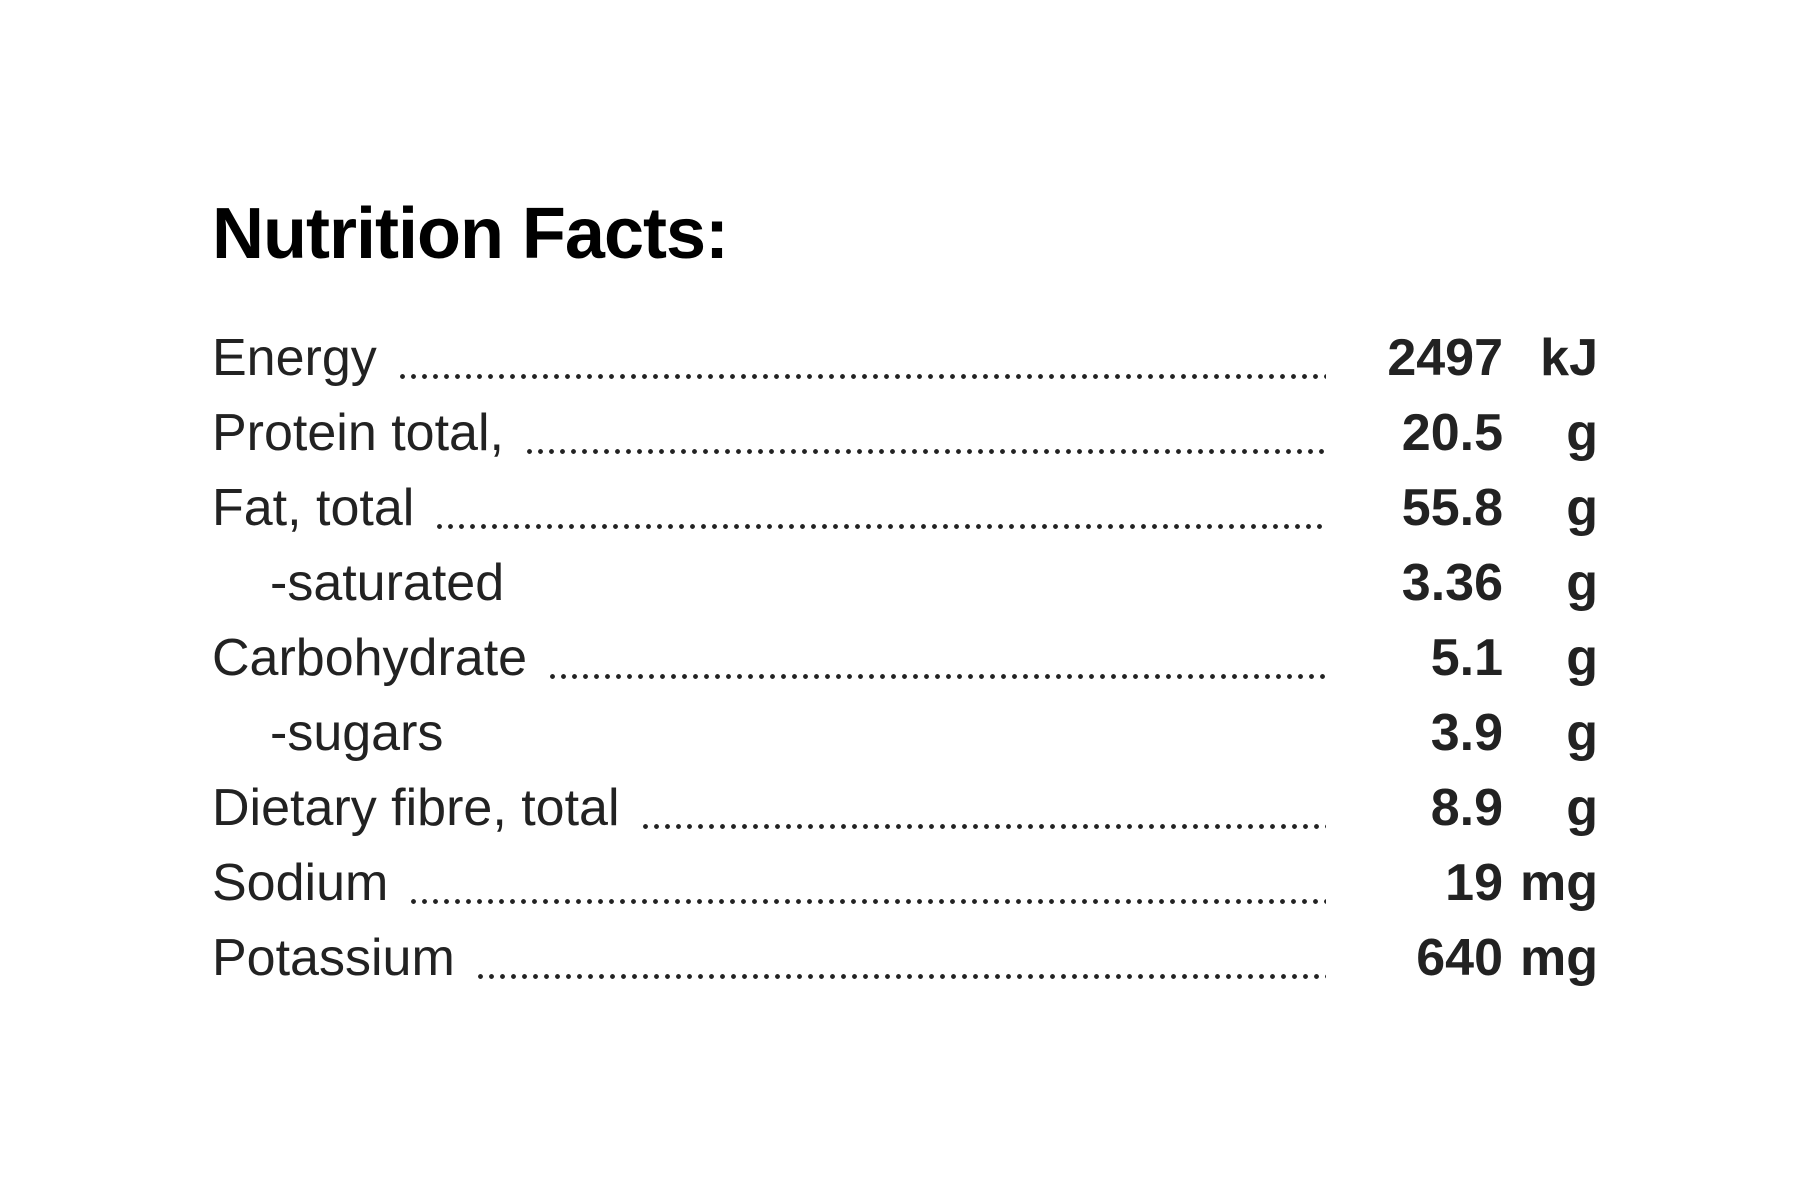 This screenshot has height=1200, width=1800. Describe the element at coordinates (358, 432) in the screenshot. I see `nutrient-label: Protein total,` at that location.